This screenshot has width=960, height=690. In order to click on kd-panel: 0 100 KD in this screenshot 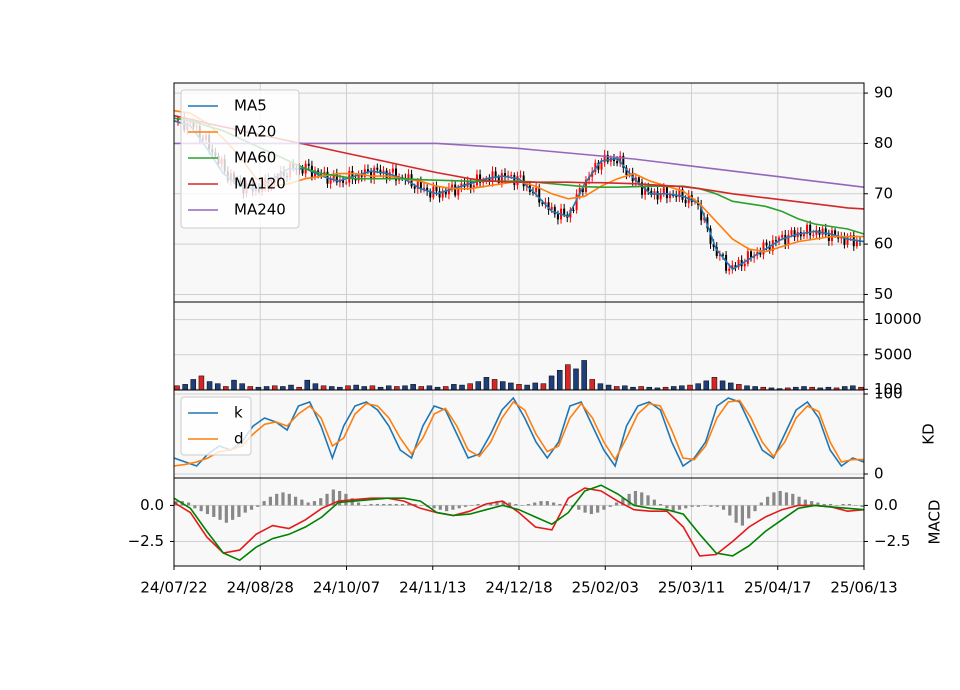, I will do `click(555, 434)`.